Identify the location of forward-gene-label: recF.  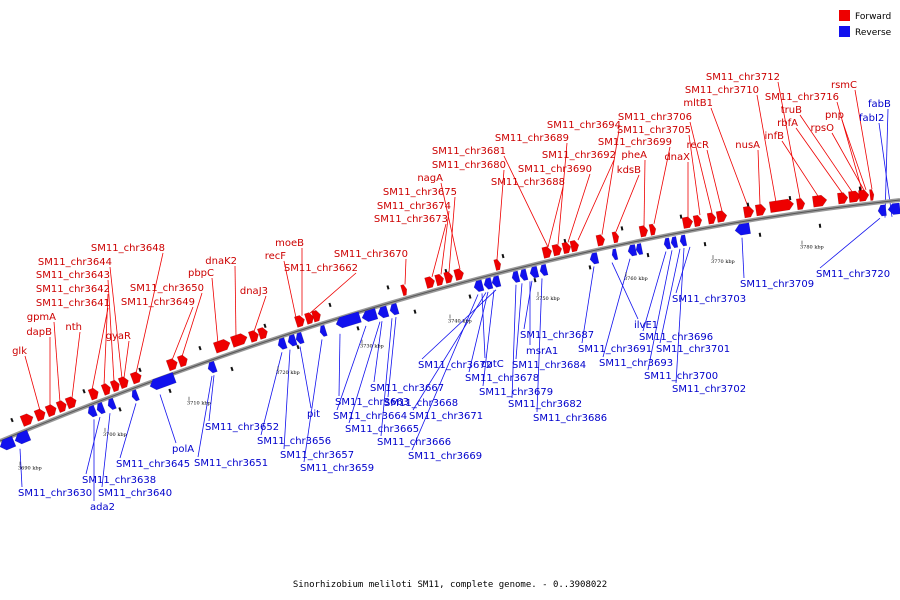
(276, 256).